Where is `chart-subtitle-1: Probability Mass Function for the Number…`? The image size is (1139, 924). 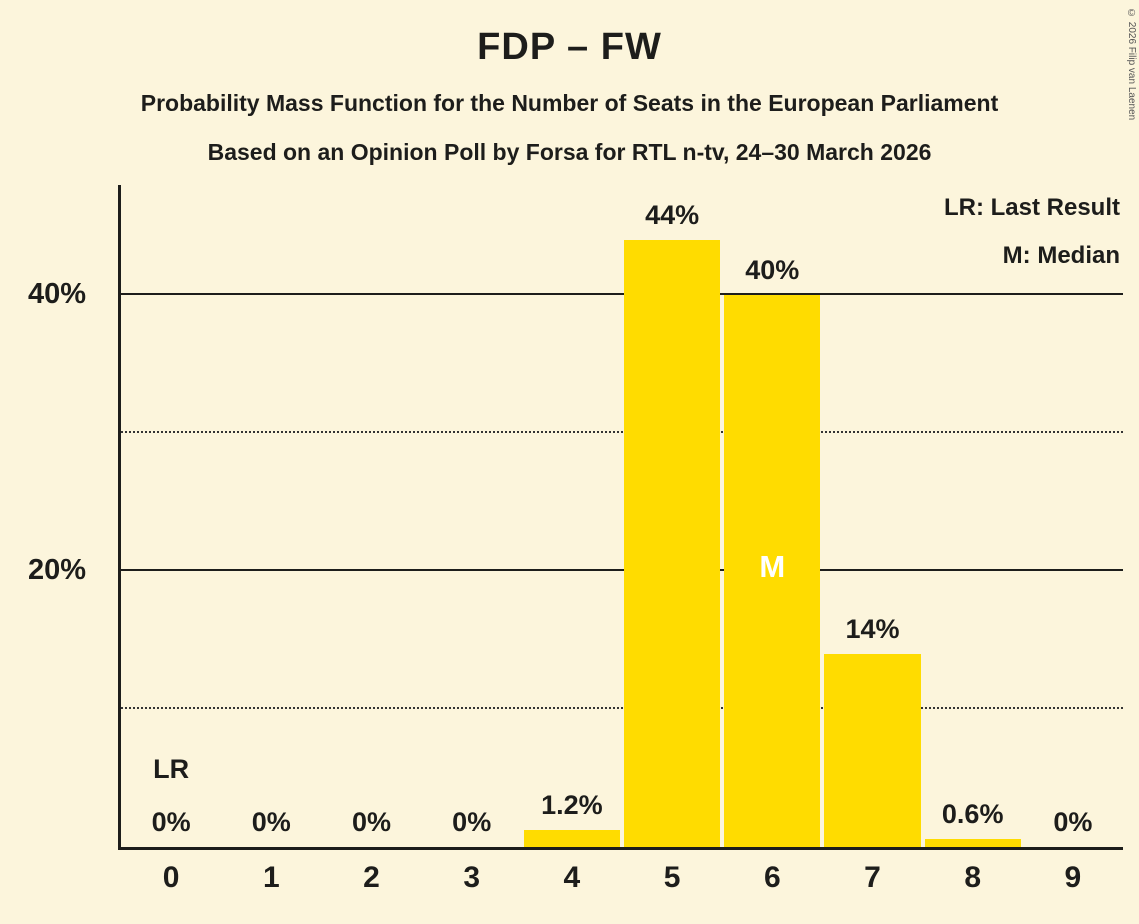
chart-subtitle-1: Probability Mass Function for the Number… is located at coordinates (569, 103).